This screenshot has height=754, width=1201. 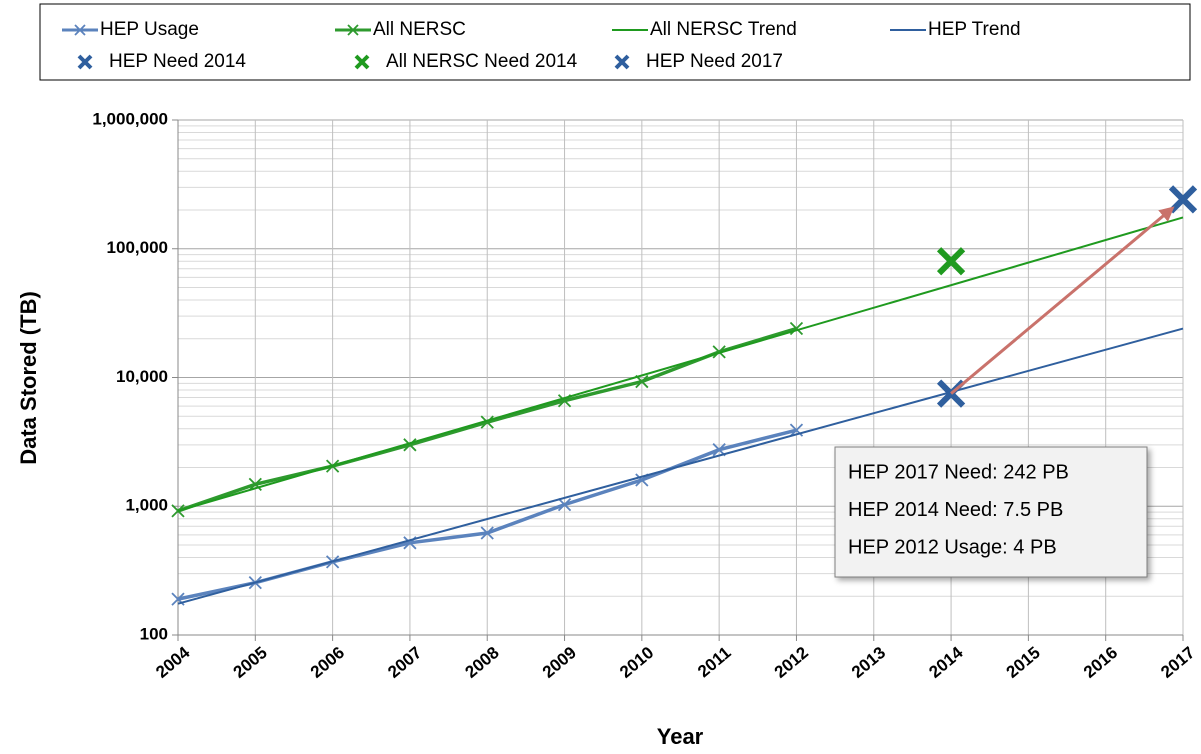 I want to click on y-tick-label: 100,000, so click(x=137, y=247).